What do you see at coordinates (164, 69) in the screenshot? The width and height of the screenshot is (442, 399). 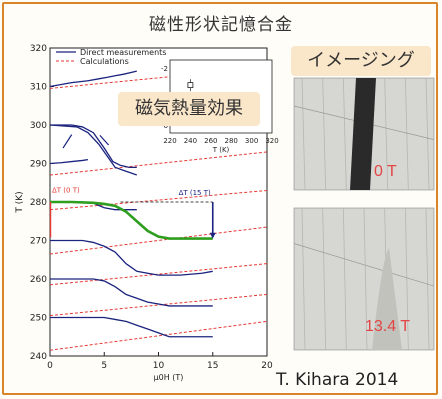 I see `inset-y-tick-label: -2` at bounding box center [164, 69].